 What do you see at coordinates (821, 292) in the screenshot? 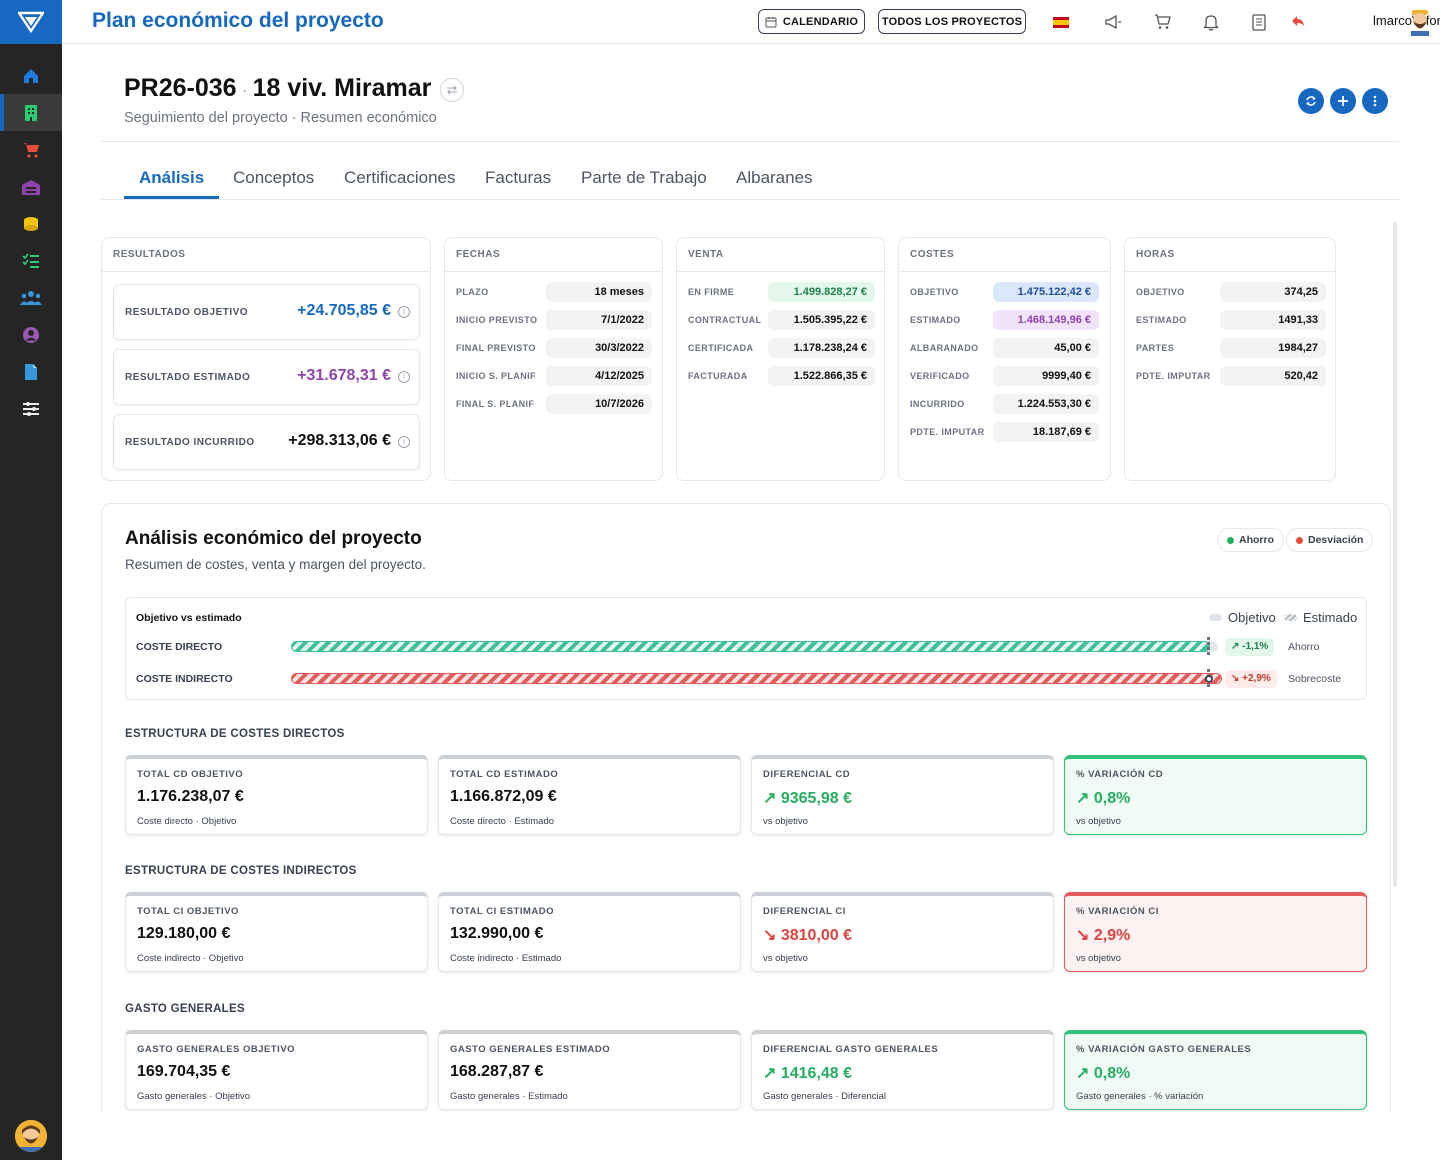
I see `sales-row-value: 1.499.828,27 €` at bounding box center [821, 292].